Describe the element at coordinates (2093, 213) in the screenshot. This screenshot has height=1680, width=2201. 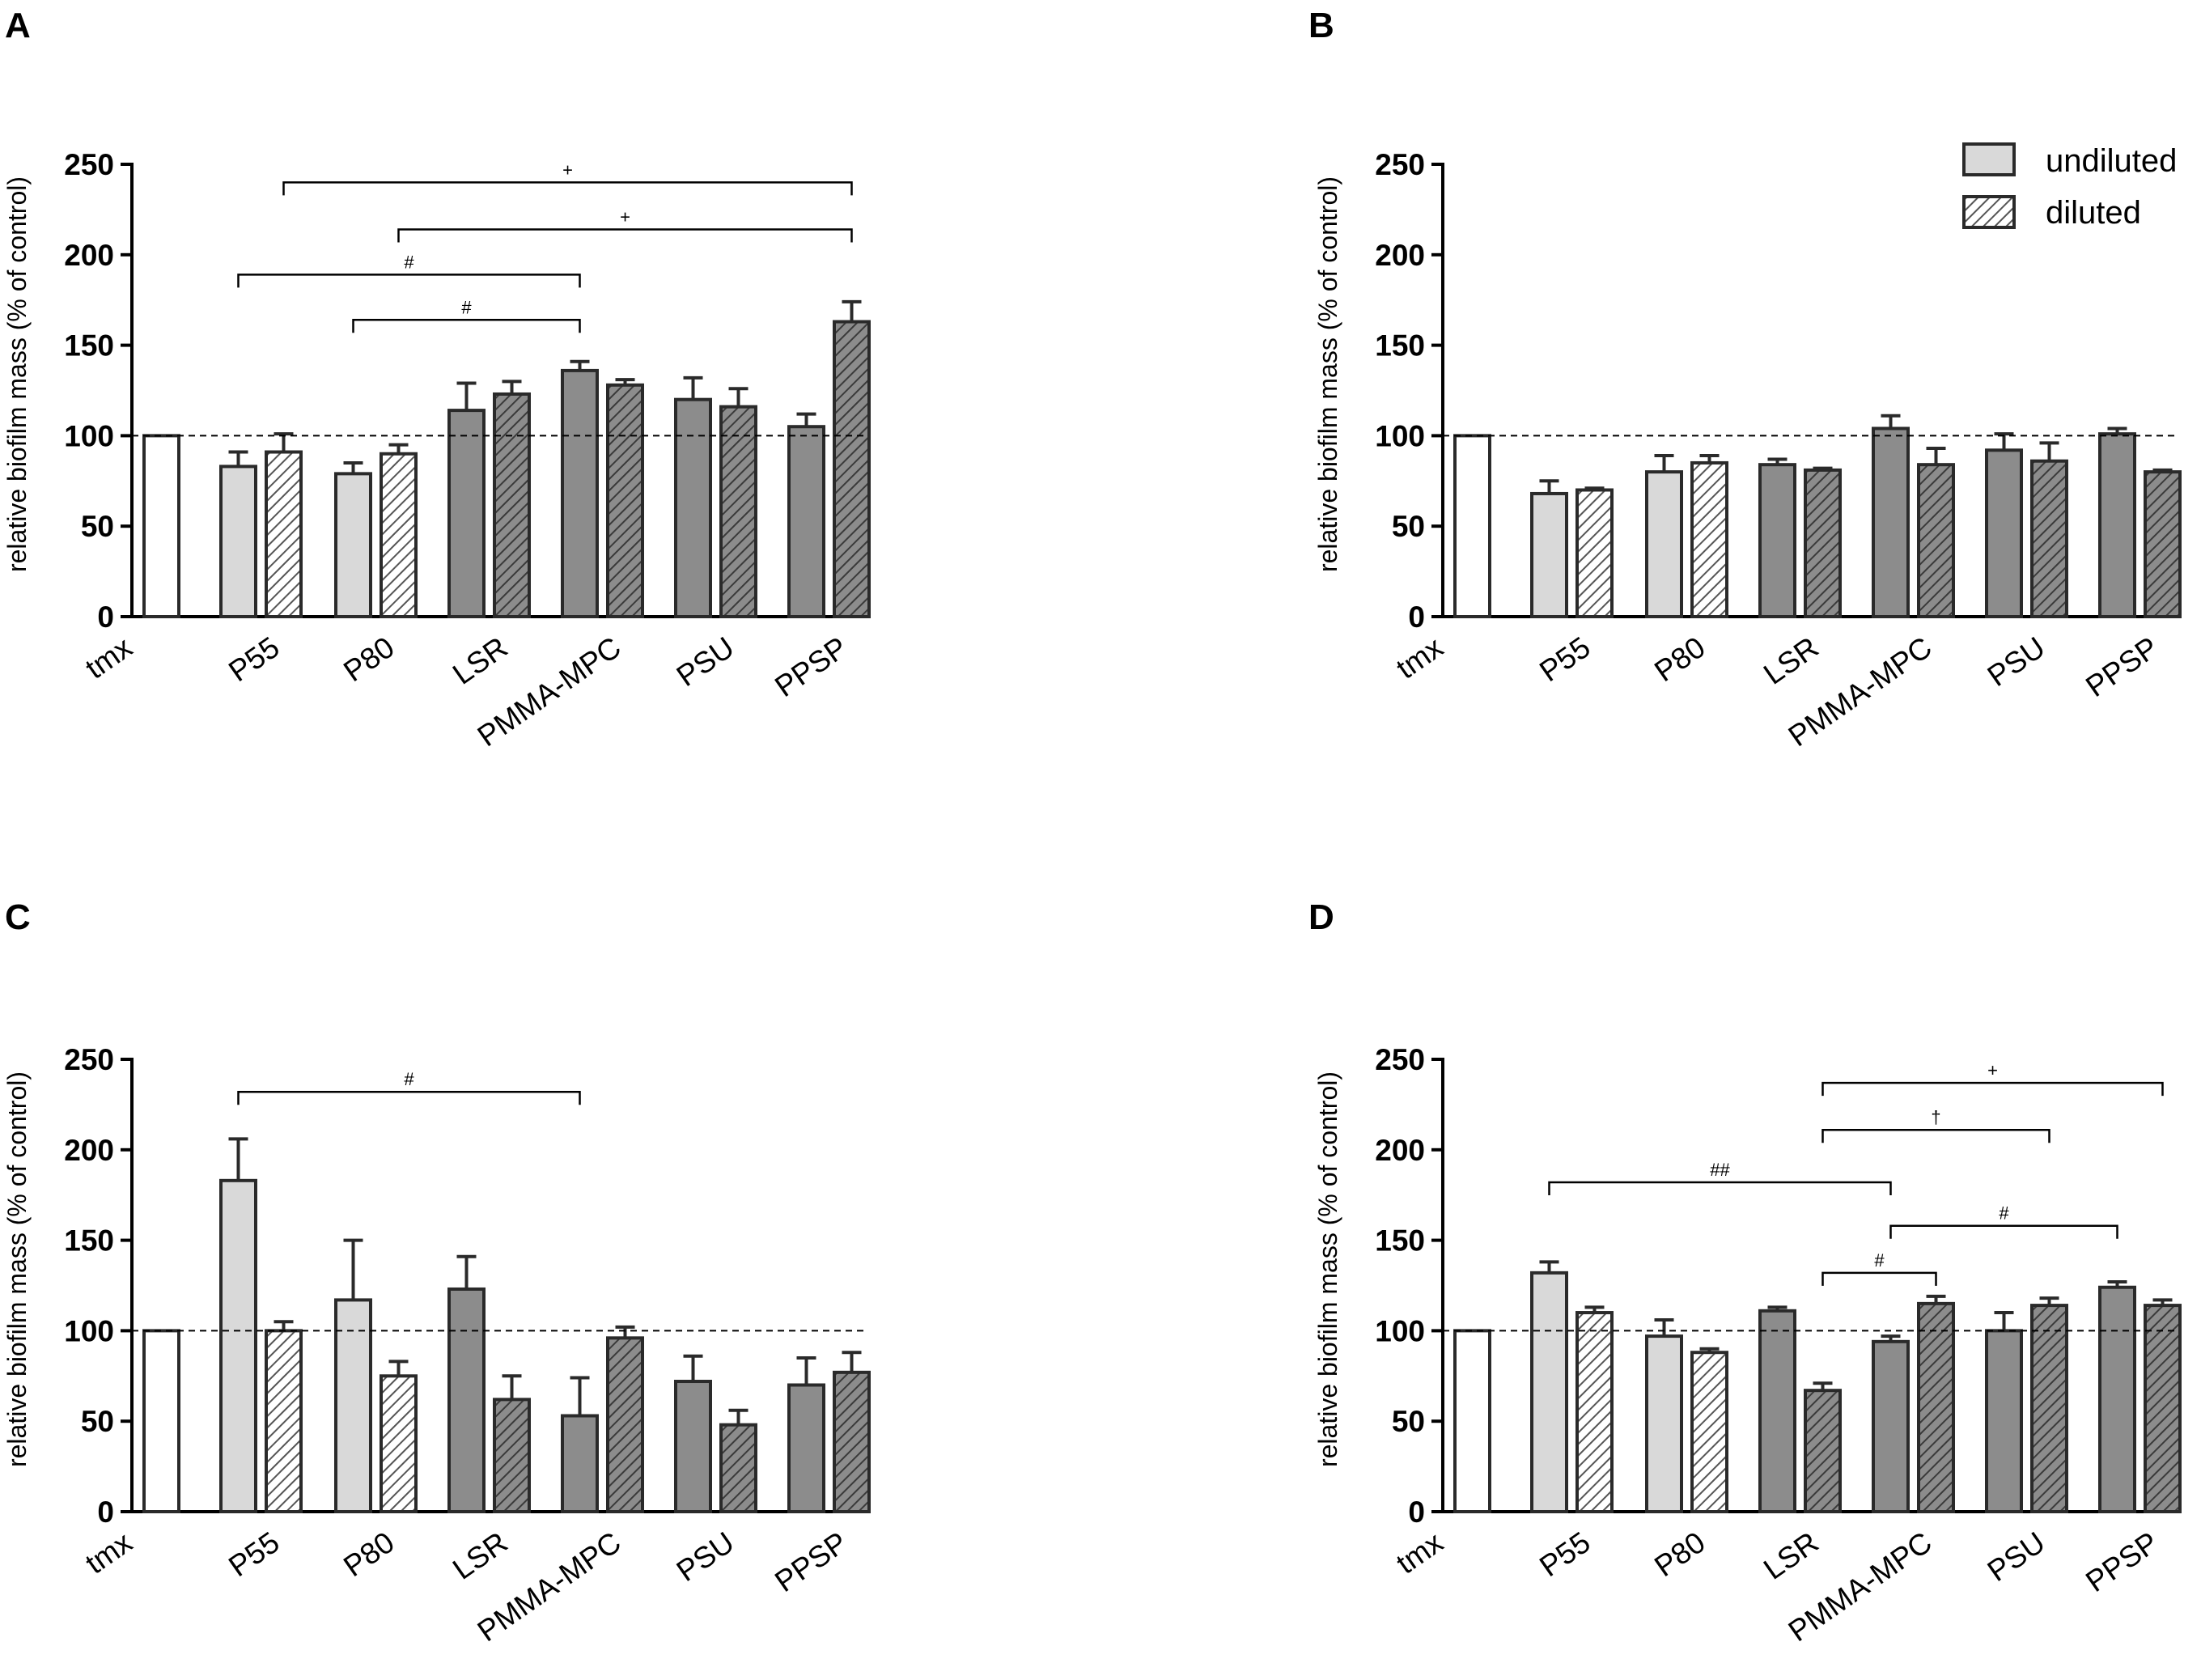
I see `legend-label-diluted: diluted` at that location.